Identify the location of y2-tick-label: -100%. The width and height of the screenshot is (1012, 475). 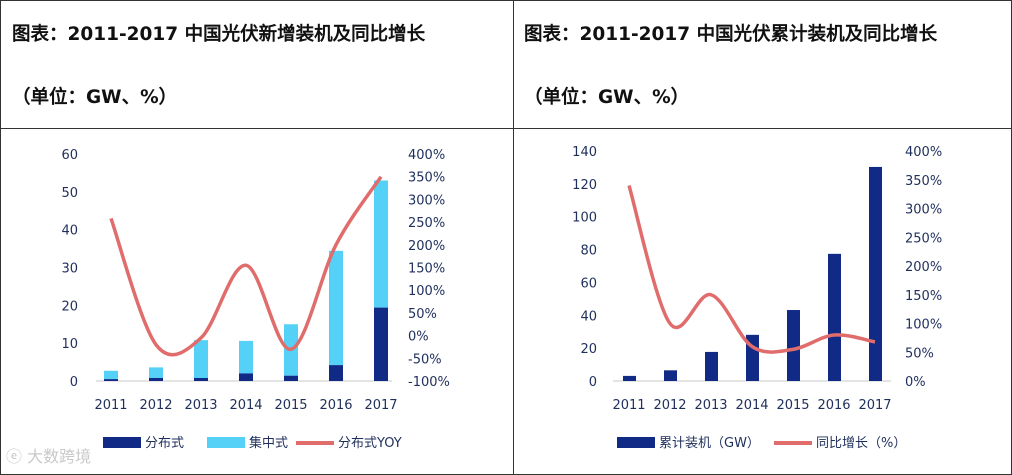
(429, 382).